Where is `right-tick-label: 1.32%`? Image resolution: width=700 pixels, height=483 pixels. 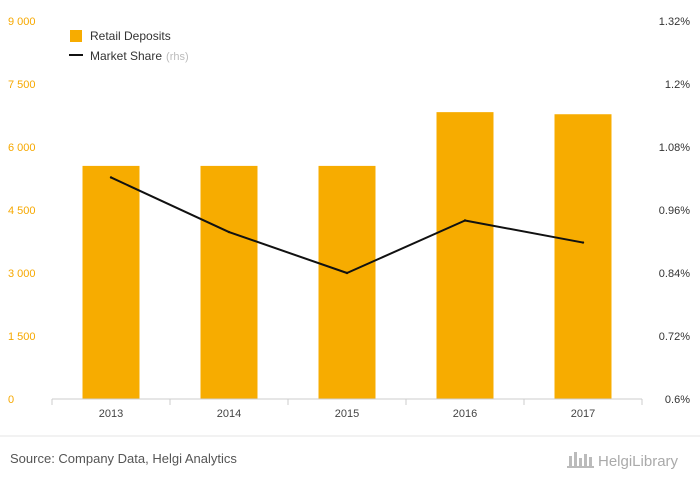
right-tick-label: 1.32% is located at coordinates (674, 22).